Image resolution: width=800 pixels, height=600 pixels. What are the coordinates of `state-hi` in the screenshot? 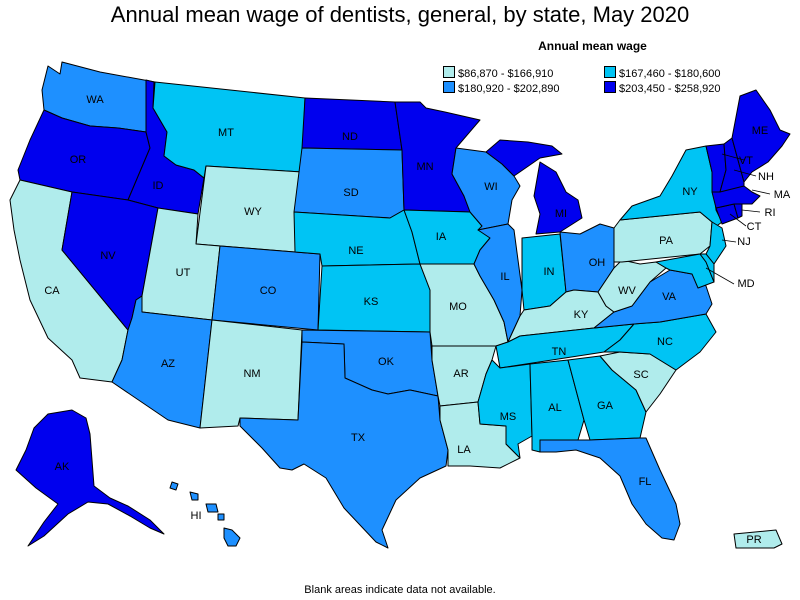 It's located at (232, 537).